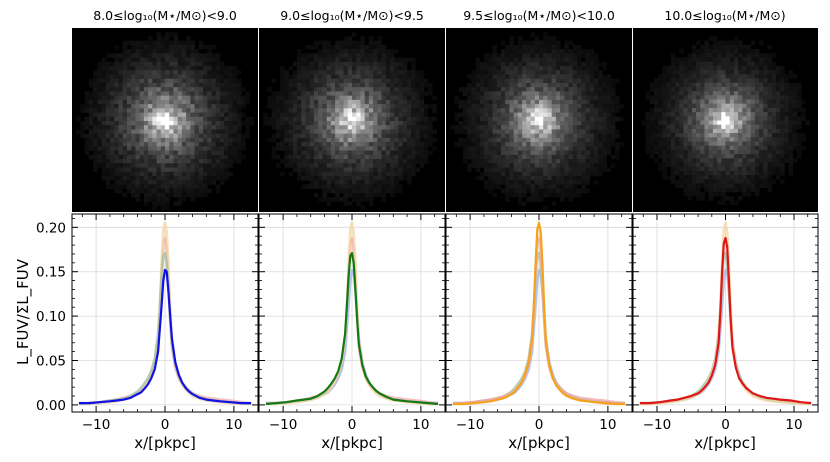  I want to click on y-tick-label: 0.00, so click(51, 406).